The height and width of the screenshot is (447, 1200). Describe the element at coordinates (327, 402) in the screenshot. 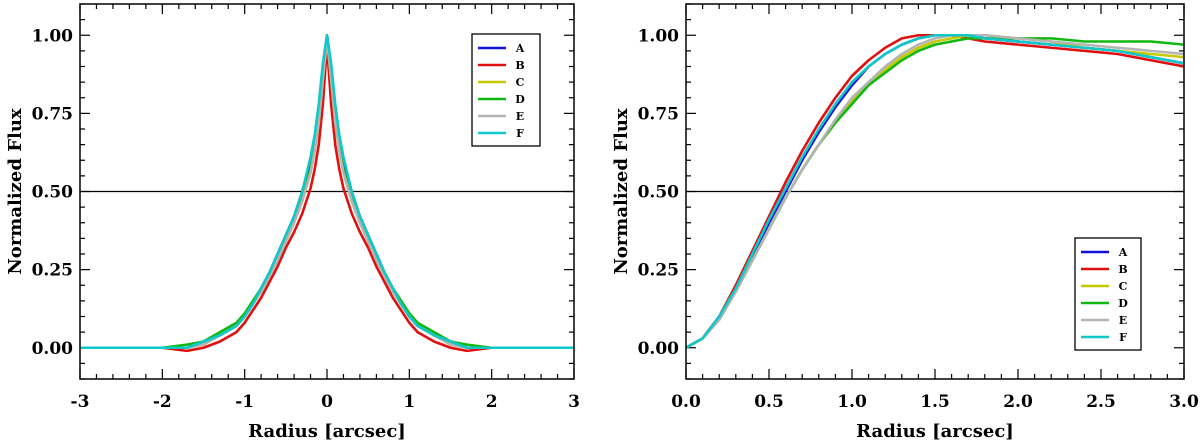

I see `x-tick-label: 0` at that location.